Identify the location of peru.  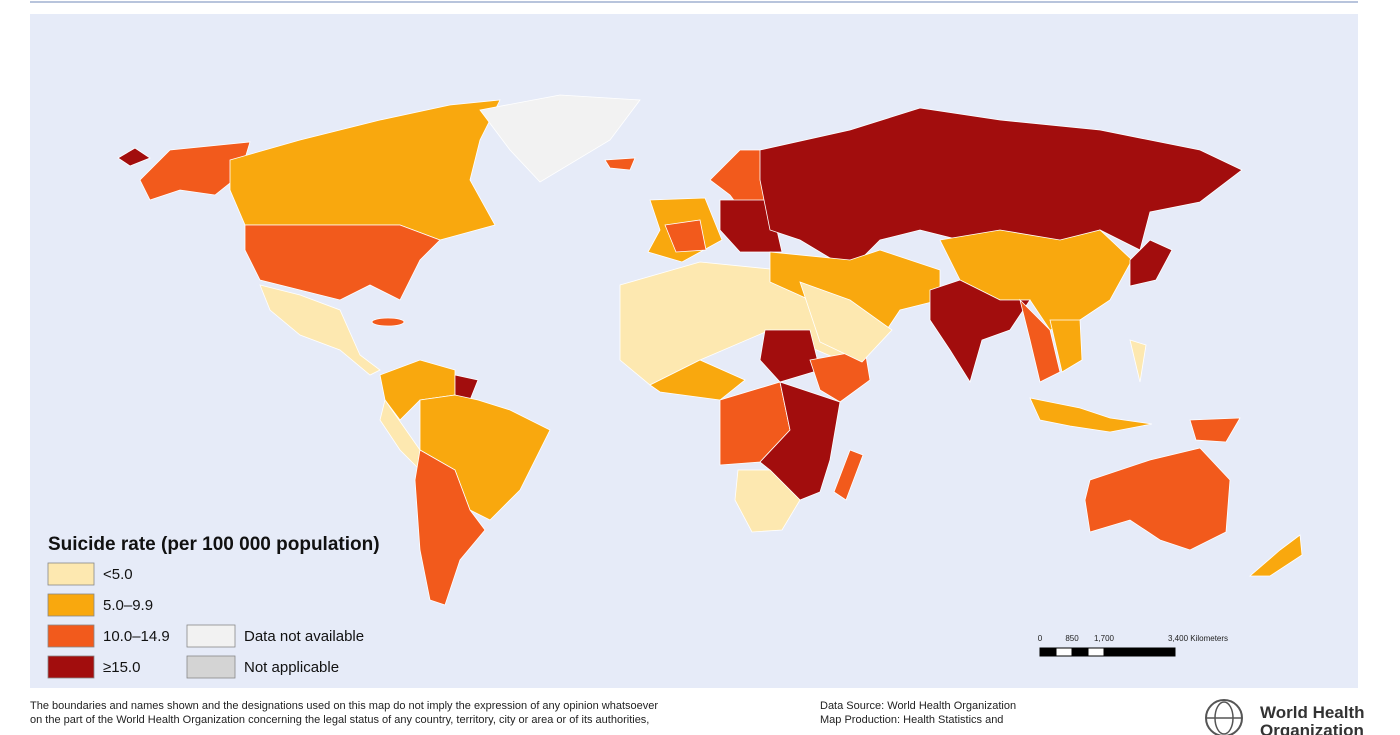
(400, 435).